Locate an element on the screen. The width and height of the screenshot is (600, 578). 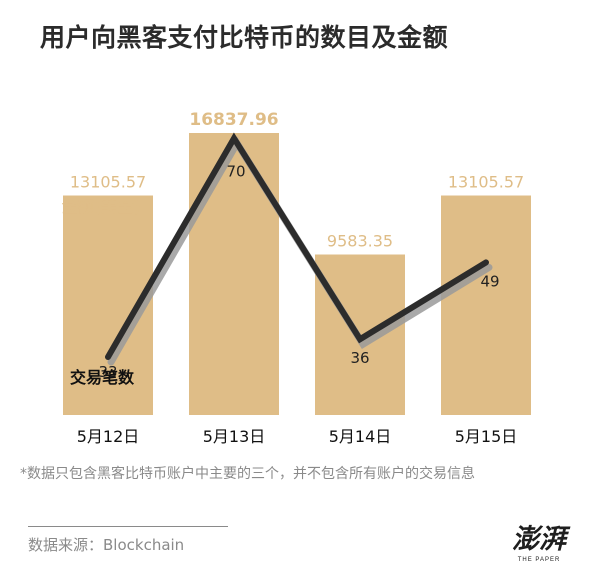
count-label-1: 33 is located at coordinates (107, 372).